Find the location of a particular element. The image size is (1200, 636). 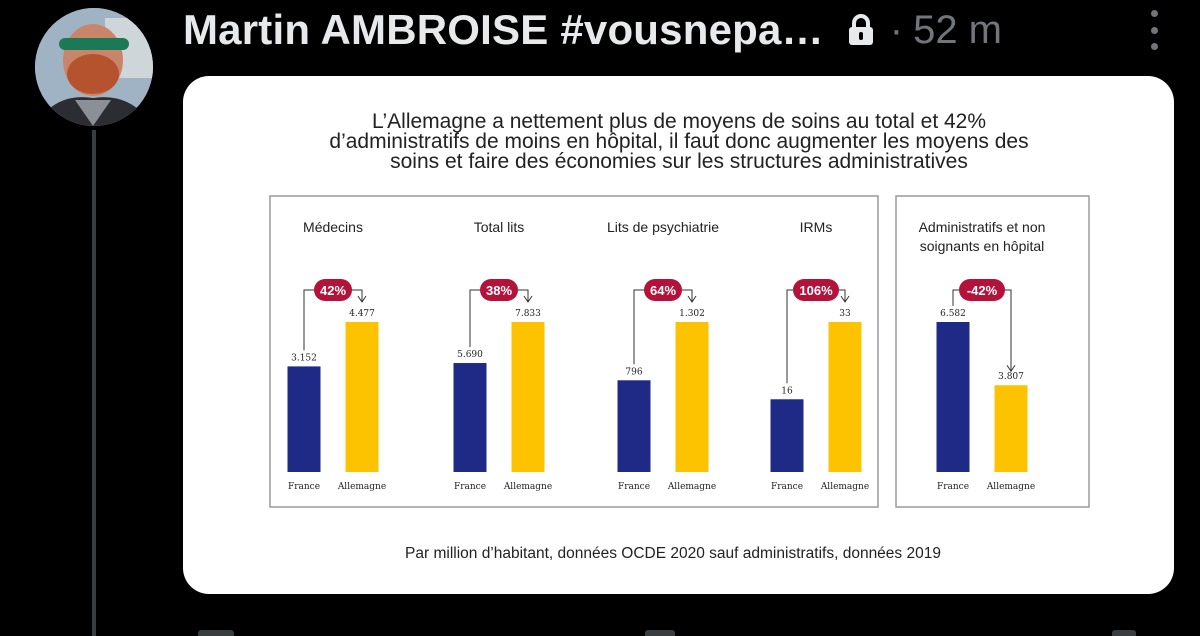

post-header: Martin AMBROISE #vousnepa… · 52 m is located at coordinates (688, 30).